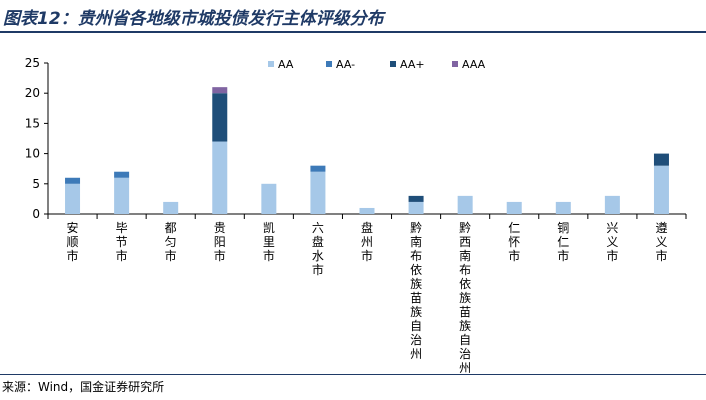 This screenshot has height=400, width=706. I want to click on chart-title: 图表12：贵州省各地级市城投债发行主体评级分布, so click(193, 19).